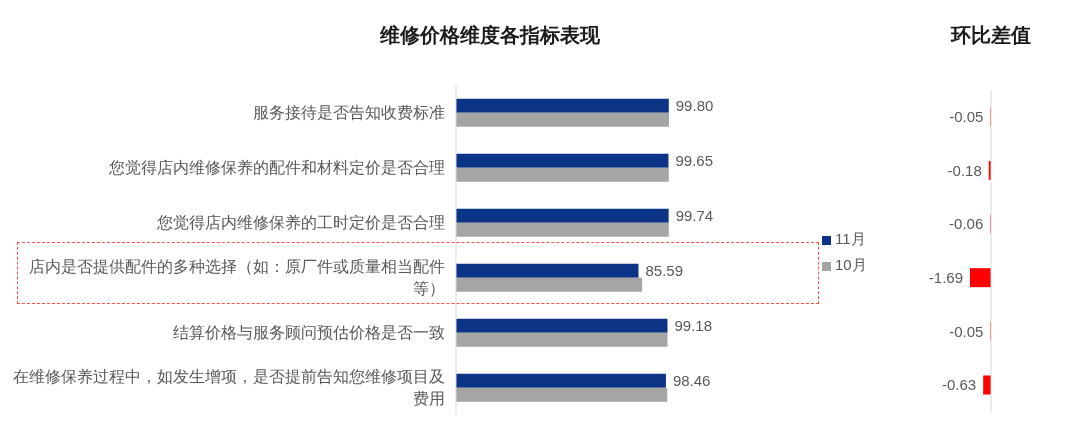  What do you see at coordinates (691, 380) in the screenshot?
I see `data-label: 98.46` at bounding box center [691, 380].